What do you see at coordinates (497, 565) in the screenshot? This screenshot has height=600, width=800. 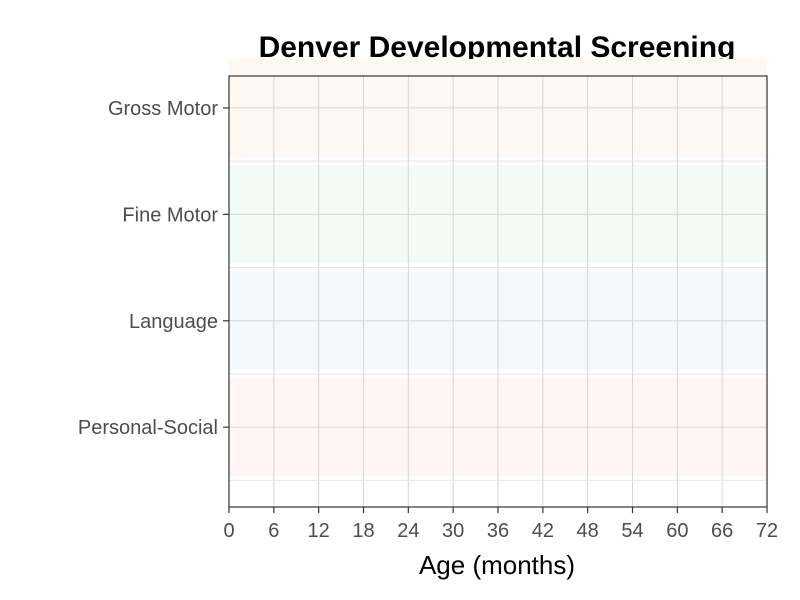 I see `x-axis-title: Age (months)` at bounding box center [497, 565].